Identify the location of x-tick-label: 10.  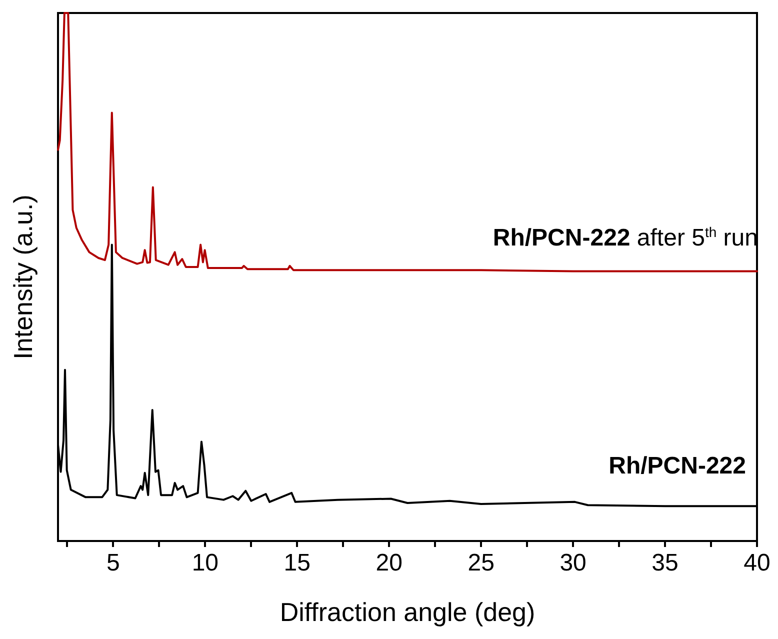
(205, 563).